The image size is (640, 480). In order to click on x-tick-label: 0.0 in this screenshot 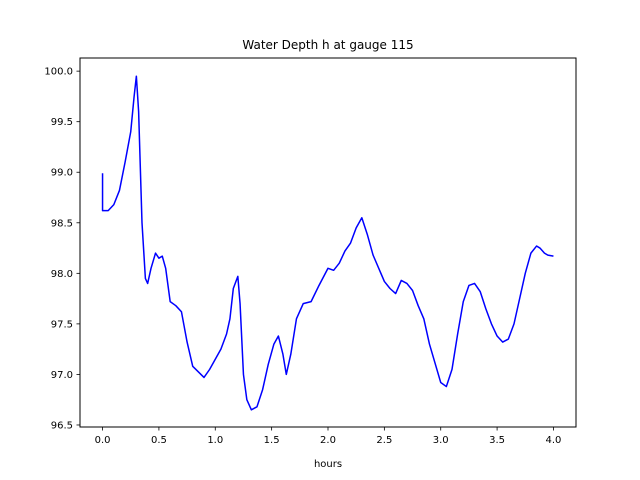, I will do `click(103, 440)`.